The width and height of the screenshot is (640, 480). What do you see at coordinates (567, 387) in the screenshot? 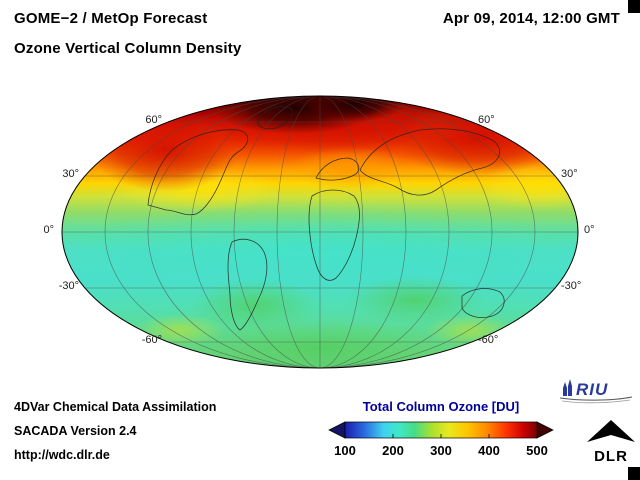
I see `riu-cathedral-icon` at bounding box center [567, 387].